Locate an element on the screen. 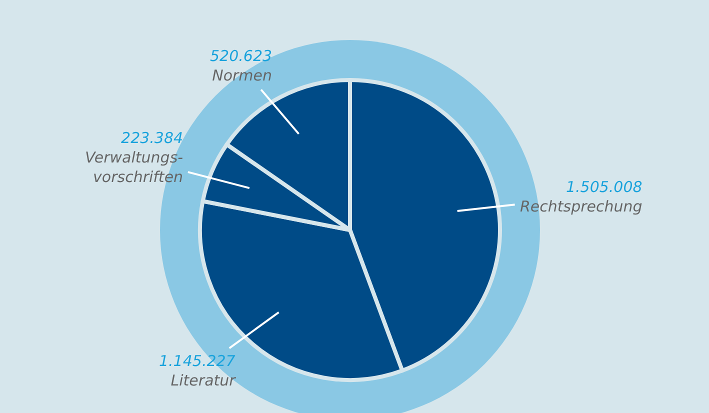 Image resolution: width=709 pixels, height=413 pixels. data-label: 223.384 is located at coordinates (152, 138).